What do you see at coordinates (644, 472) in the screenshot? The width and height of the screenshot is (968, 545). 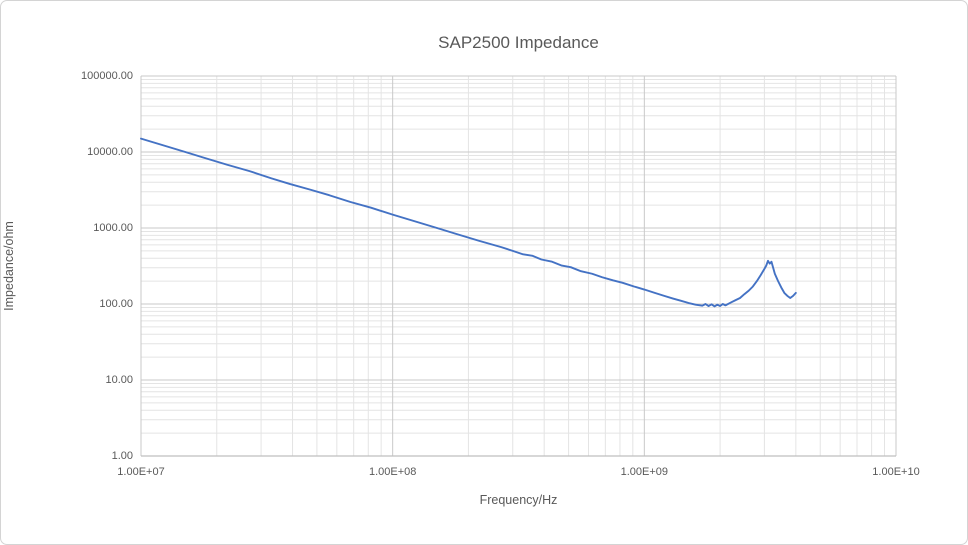 I see `x-tick-label: 1.00E+09` at bounding box center [644, 472].